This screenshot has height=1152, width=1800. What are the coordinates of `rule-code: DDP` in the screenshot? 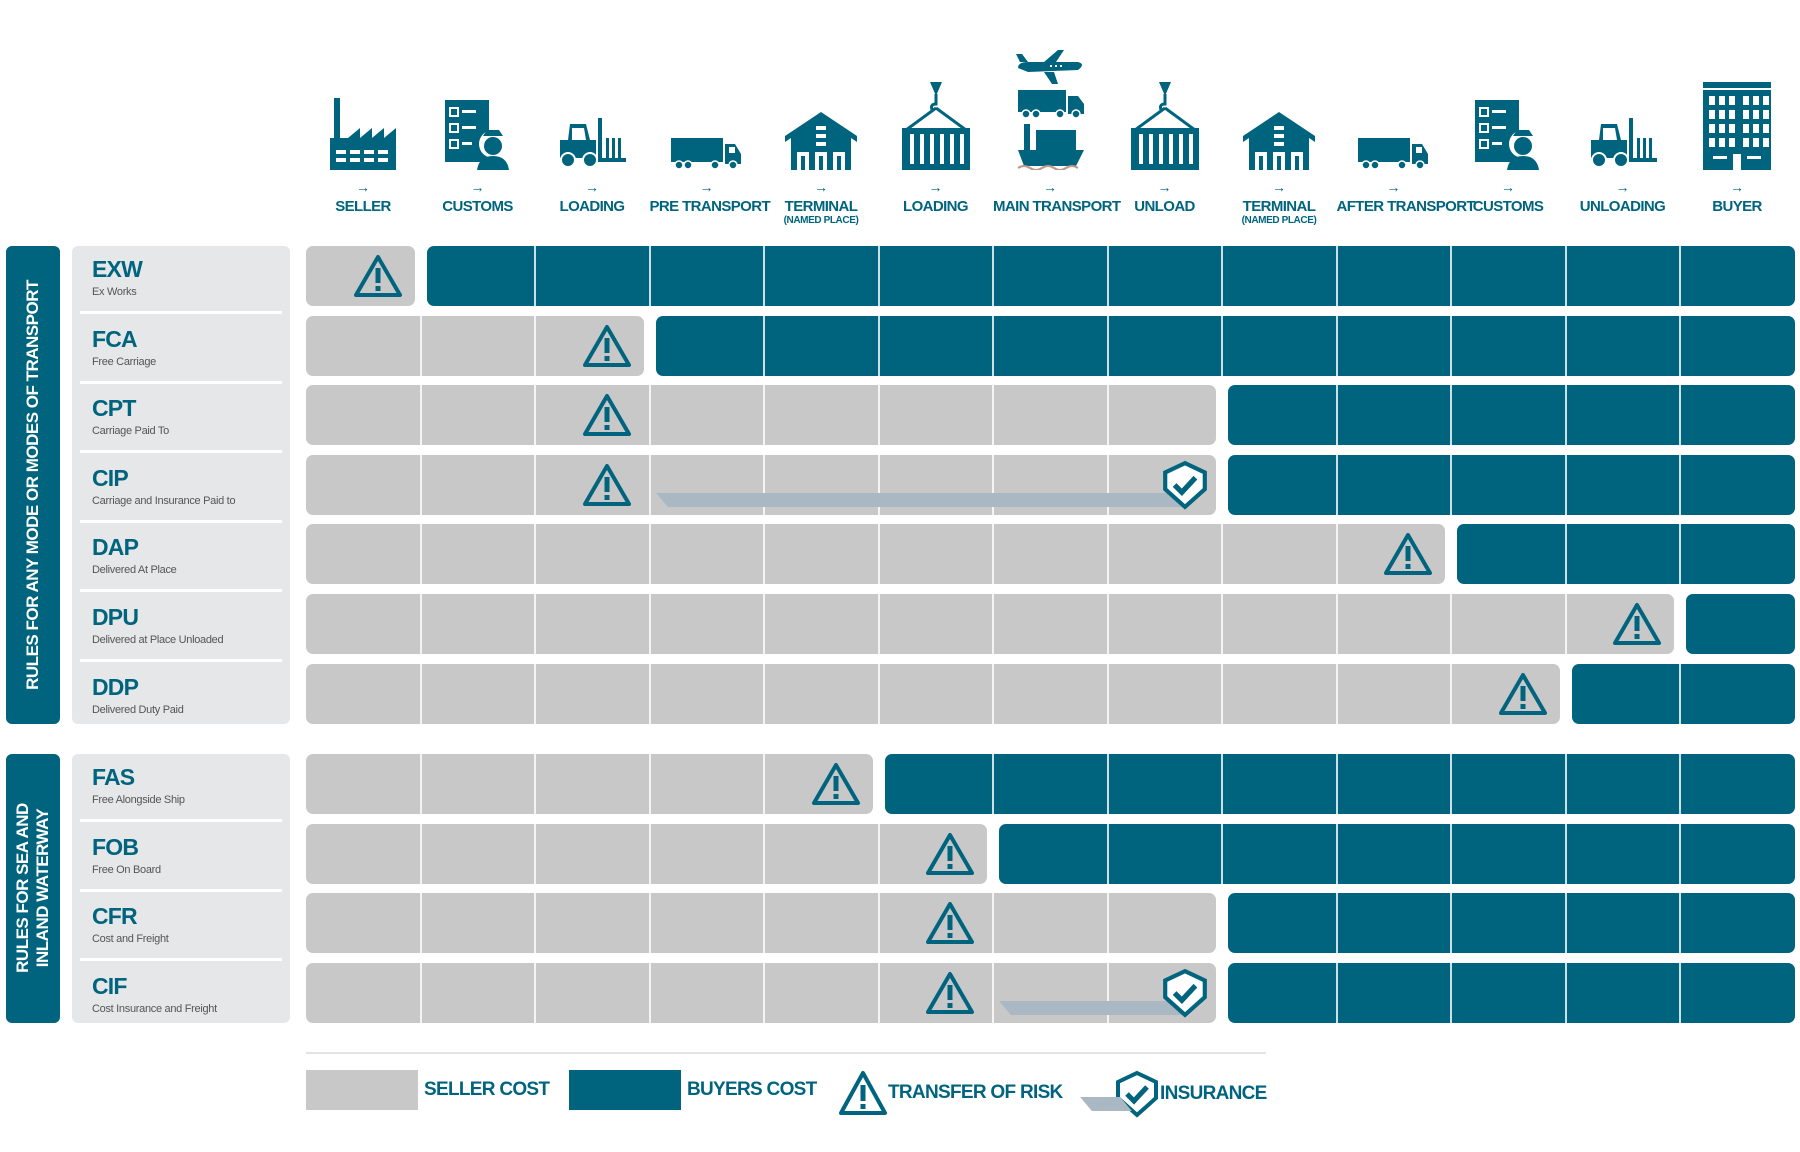 It's located at (115, 686).